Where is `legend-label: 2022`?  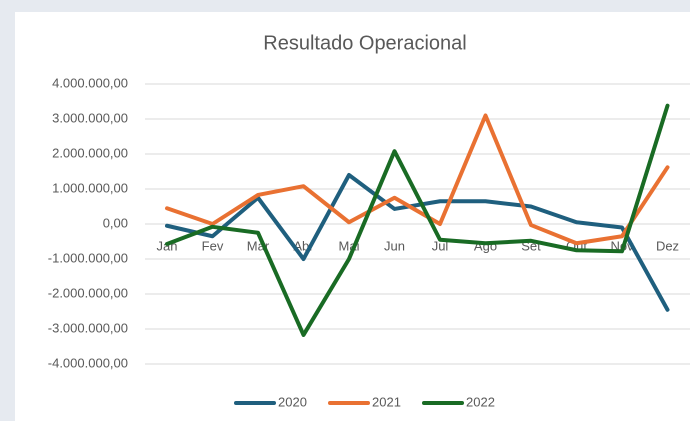
legend-label: 2022 is located at coordinates (480, 401).